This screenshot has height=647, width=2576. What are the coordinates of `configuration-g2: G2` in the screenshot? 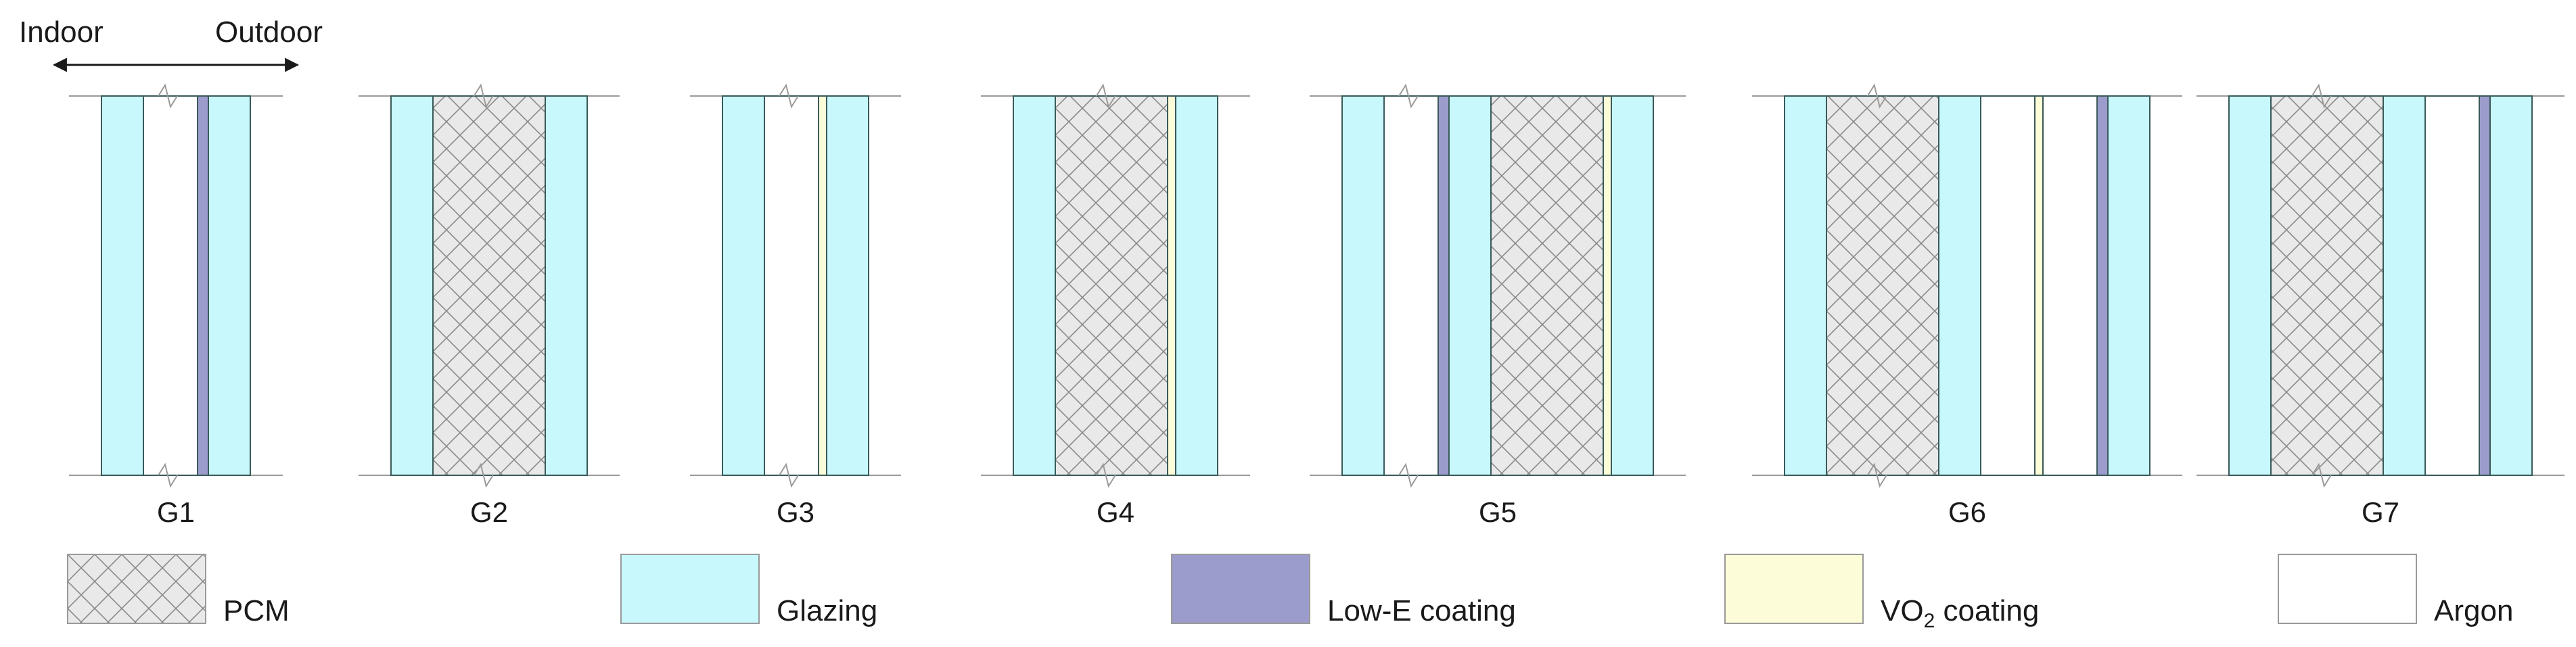 It's located at (489, 305).